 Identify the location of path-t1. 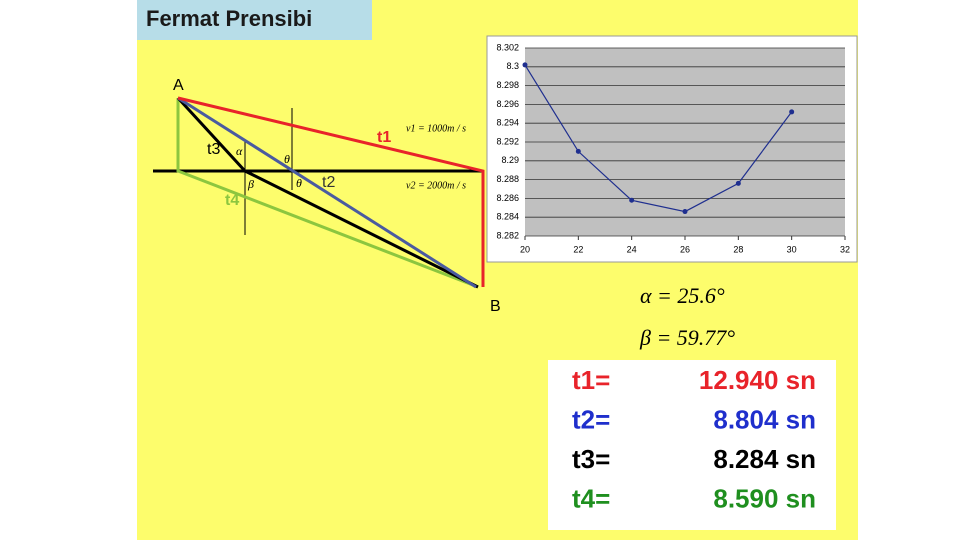
(331, 191).